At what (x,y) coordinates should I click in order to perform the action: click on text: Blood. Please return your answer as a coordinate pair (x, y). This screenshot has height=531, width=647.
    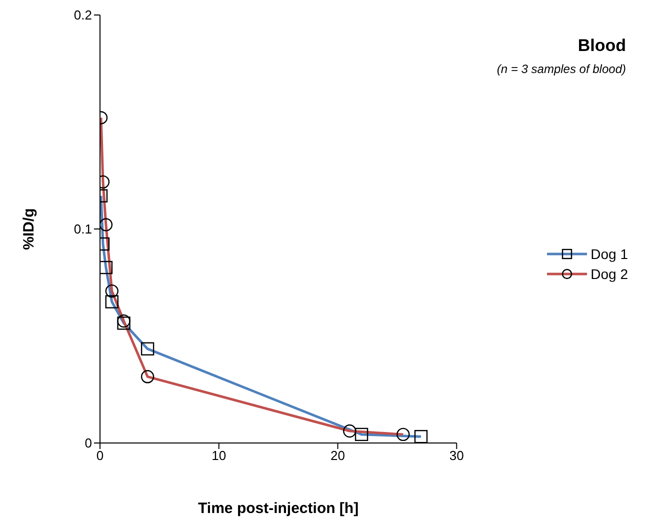
    Looking at the image, I should click on (601, 46).